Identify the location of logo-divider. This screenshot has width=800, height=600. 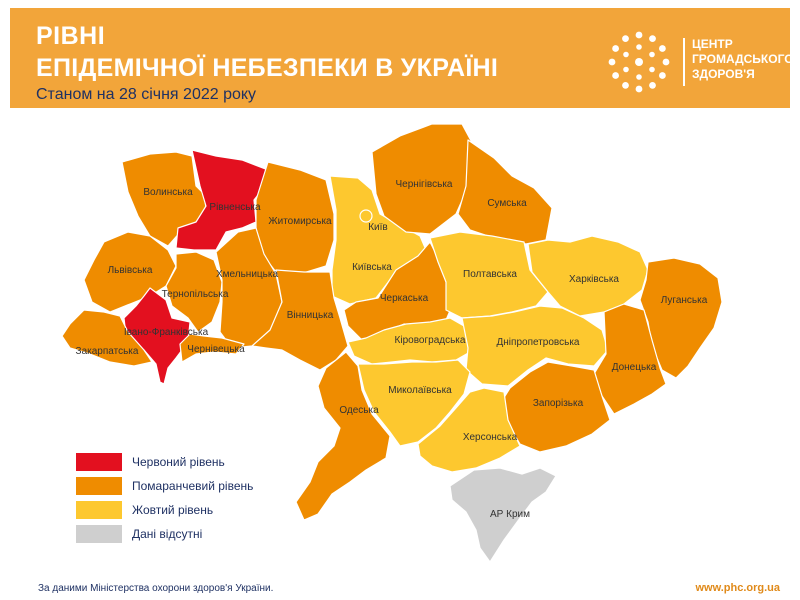
(684, 62).